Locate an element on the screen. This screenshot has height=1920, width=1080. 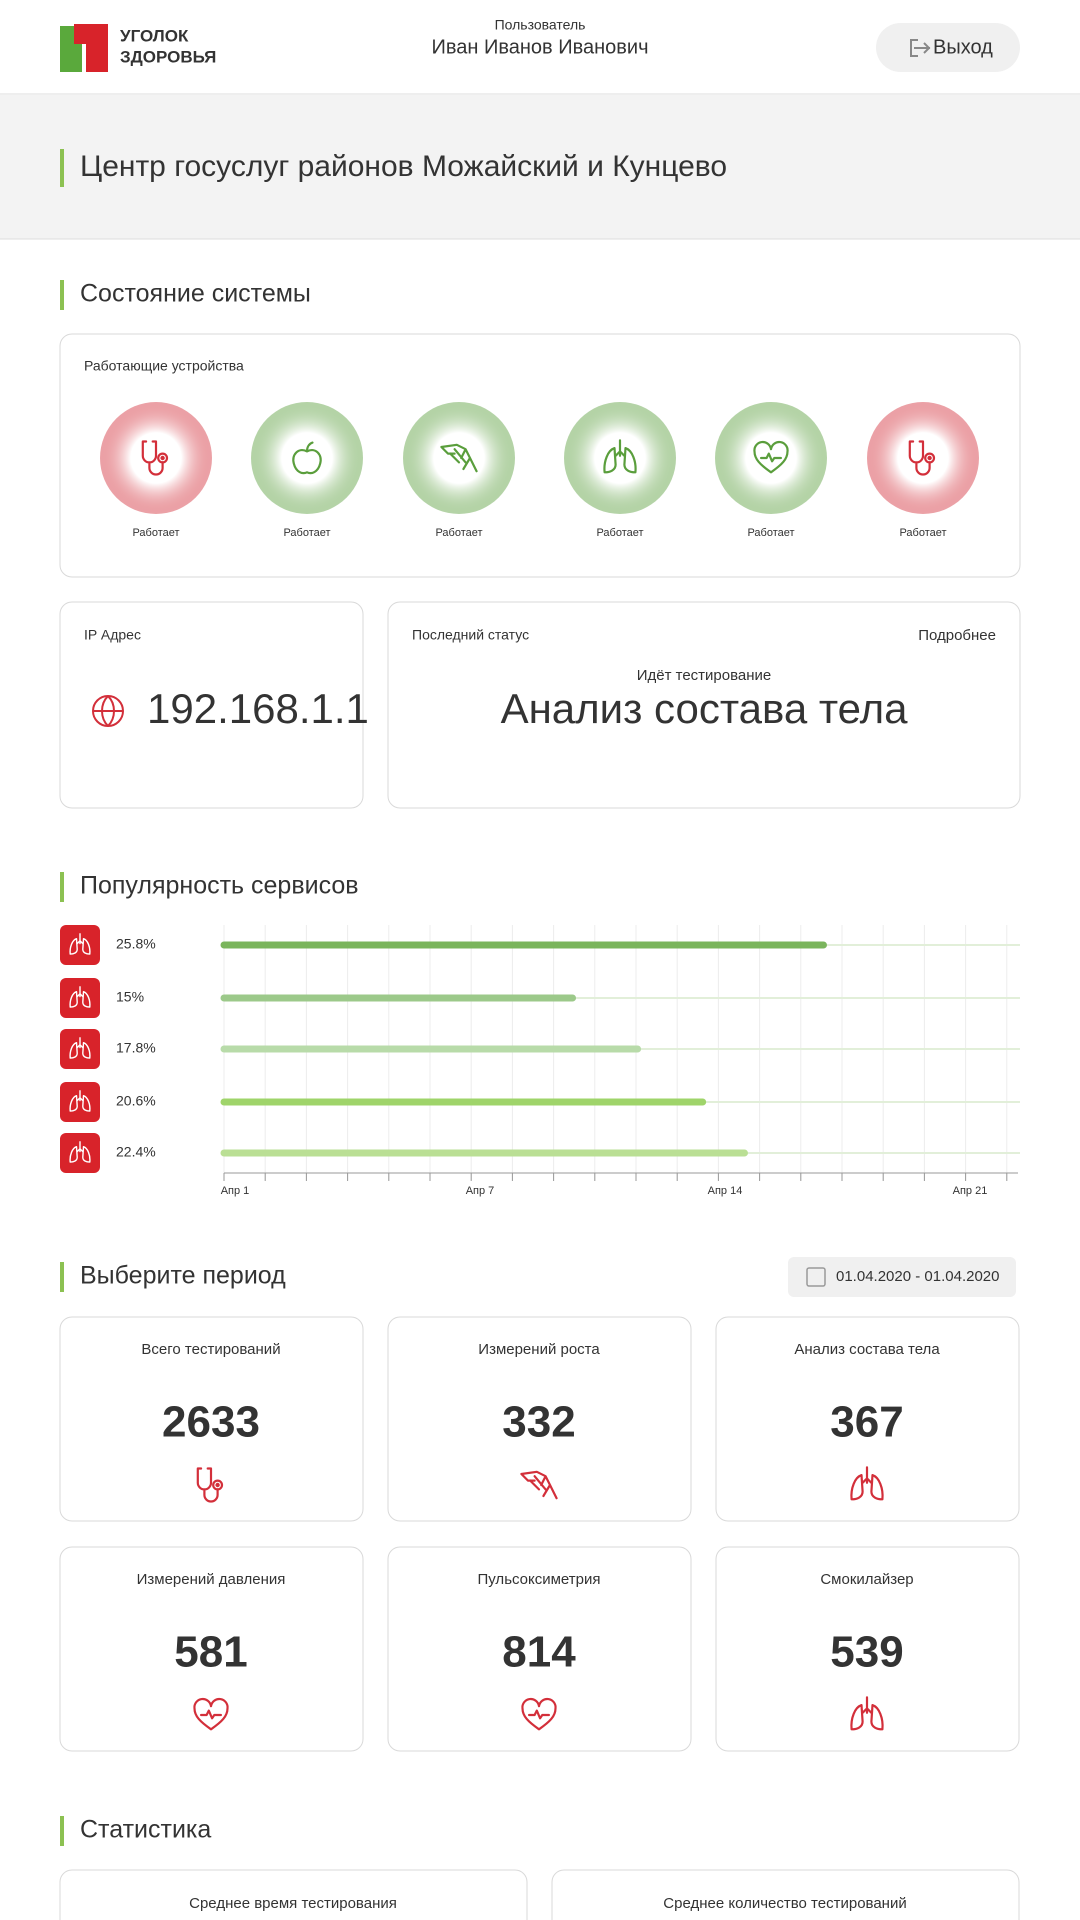
card-label: Последний статус is located at coordinates (470, 635).